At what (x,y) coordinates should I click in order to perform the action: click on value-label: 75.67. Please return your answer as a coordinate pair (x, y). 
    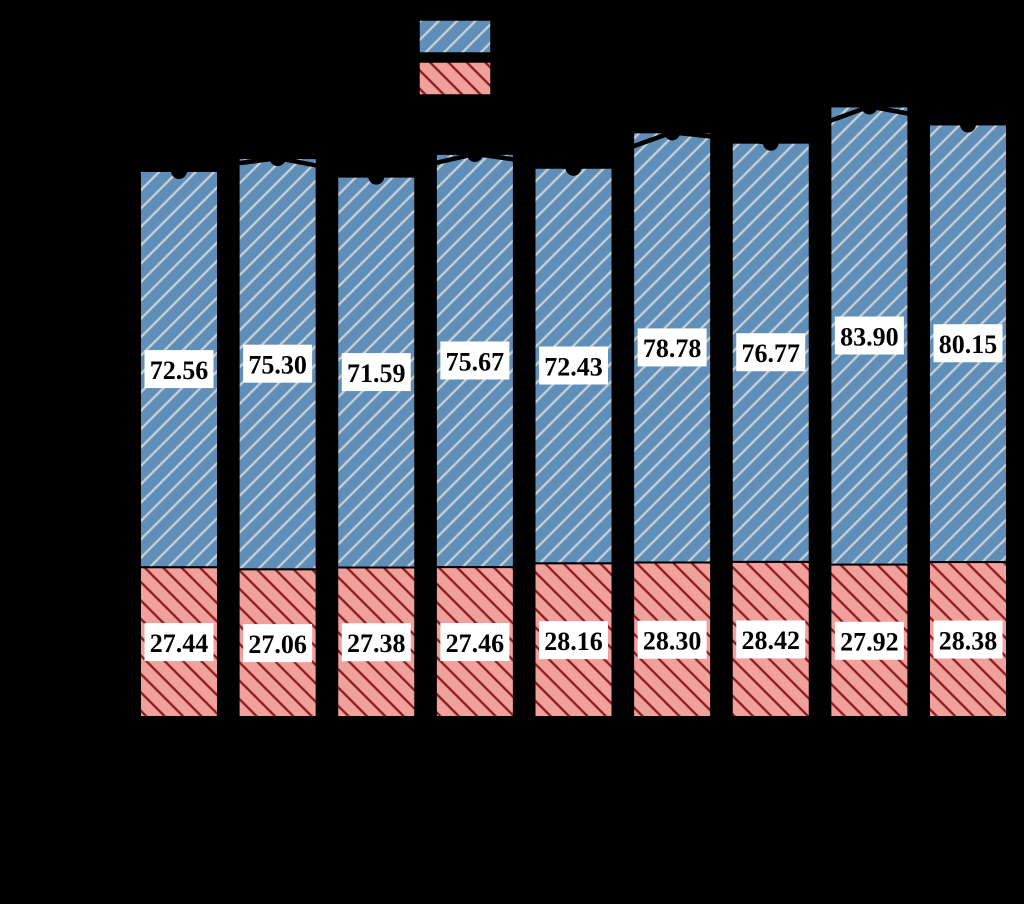
    Looking at the image, I should click on (475, 361).